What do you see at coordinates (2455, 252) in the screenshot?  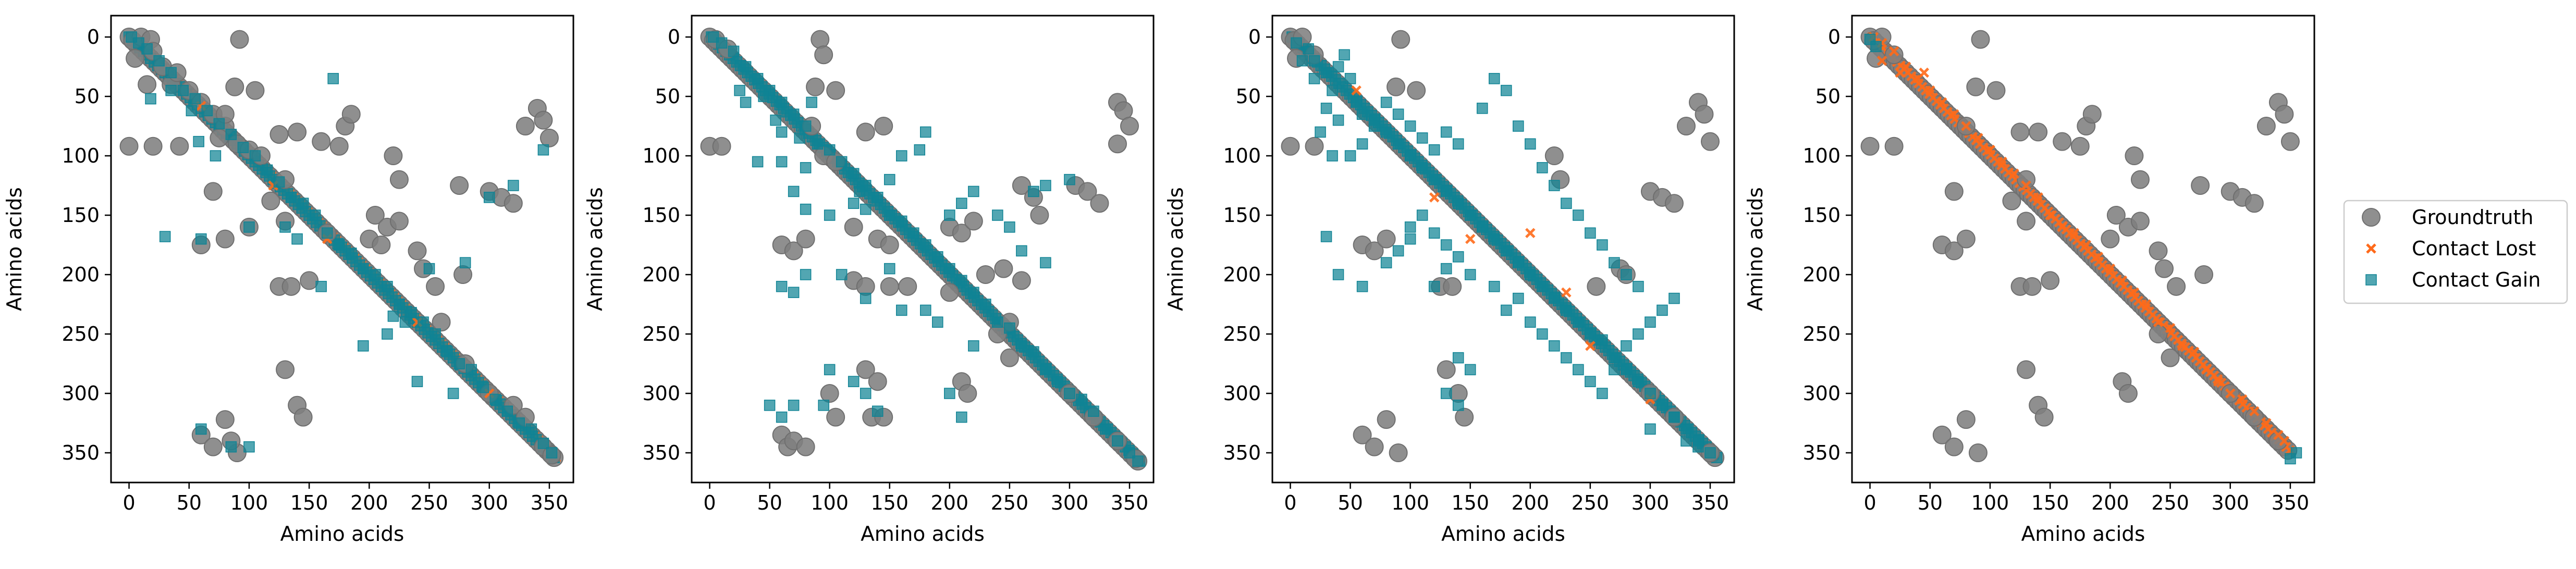 I see `legend: Groundtruth Contact Lost Contact Gain` at bounding box center [2455, 252].